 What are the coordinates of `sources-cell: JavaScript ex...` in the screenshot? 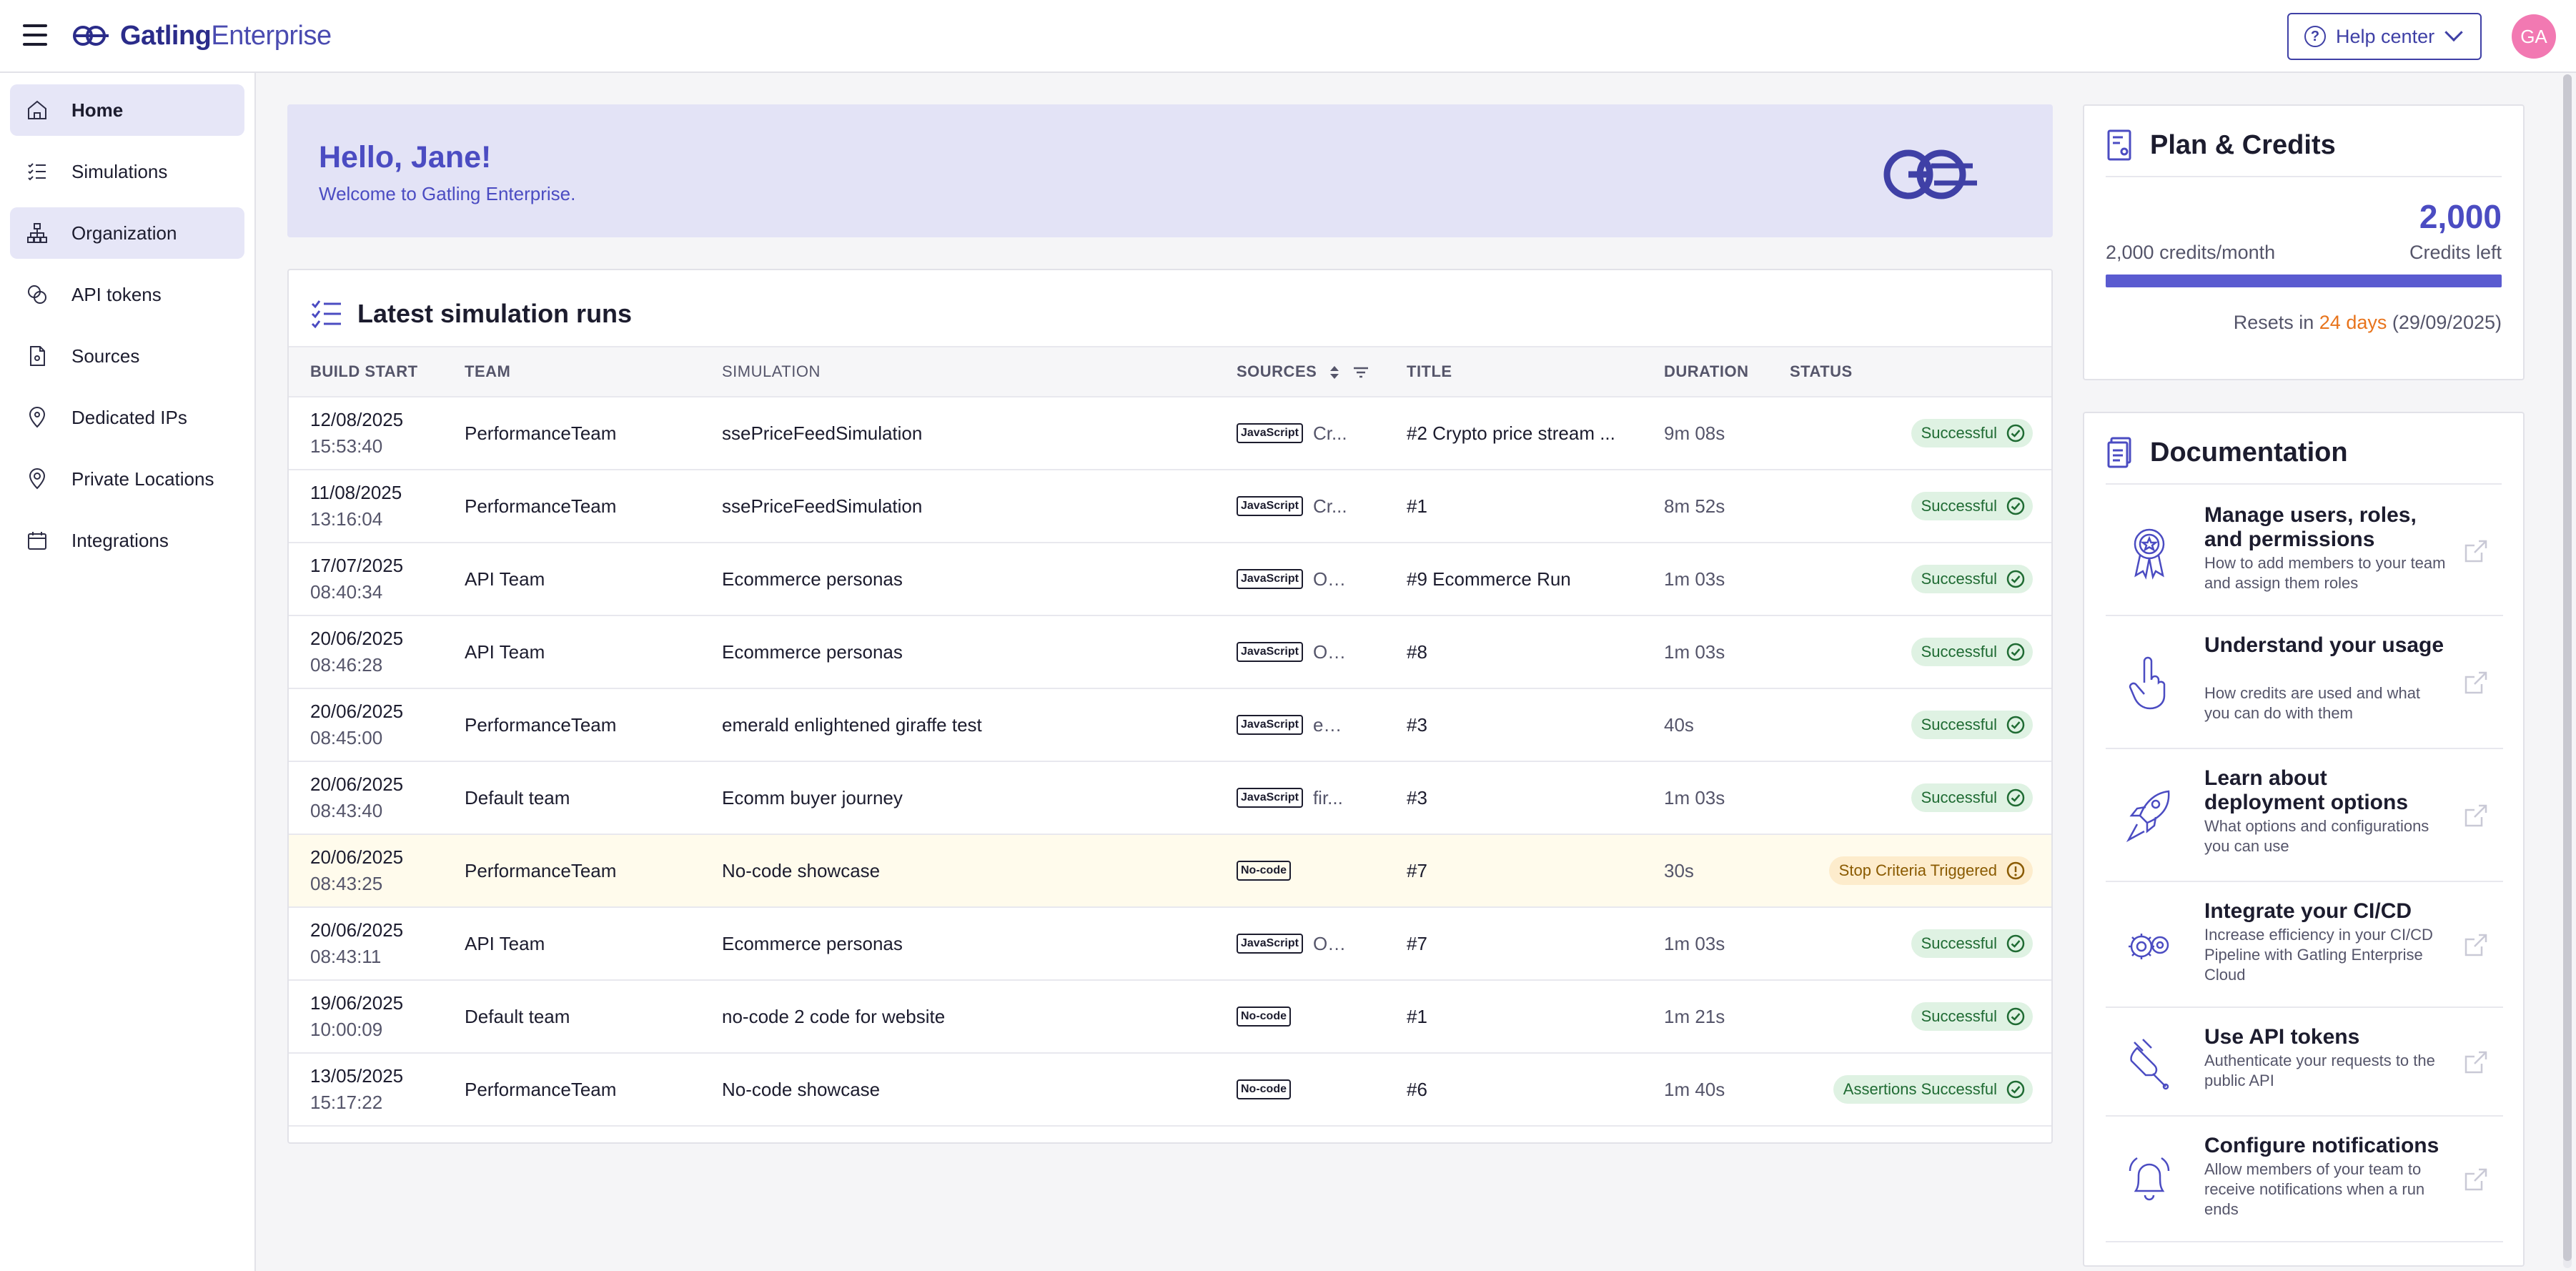 It's located at (1322, 724).